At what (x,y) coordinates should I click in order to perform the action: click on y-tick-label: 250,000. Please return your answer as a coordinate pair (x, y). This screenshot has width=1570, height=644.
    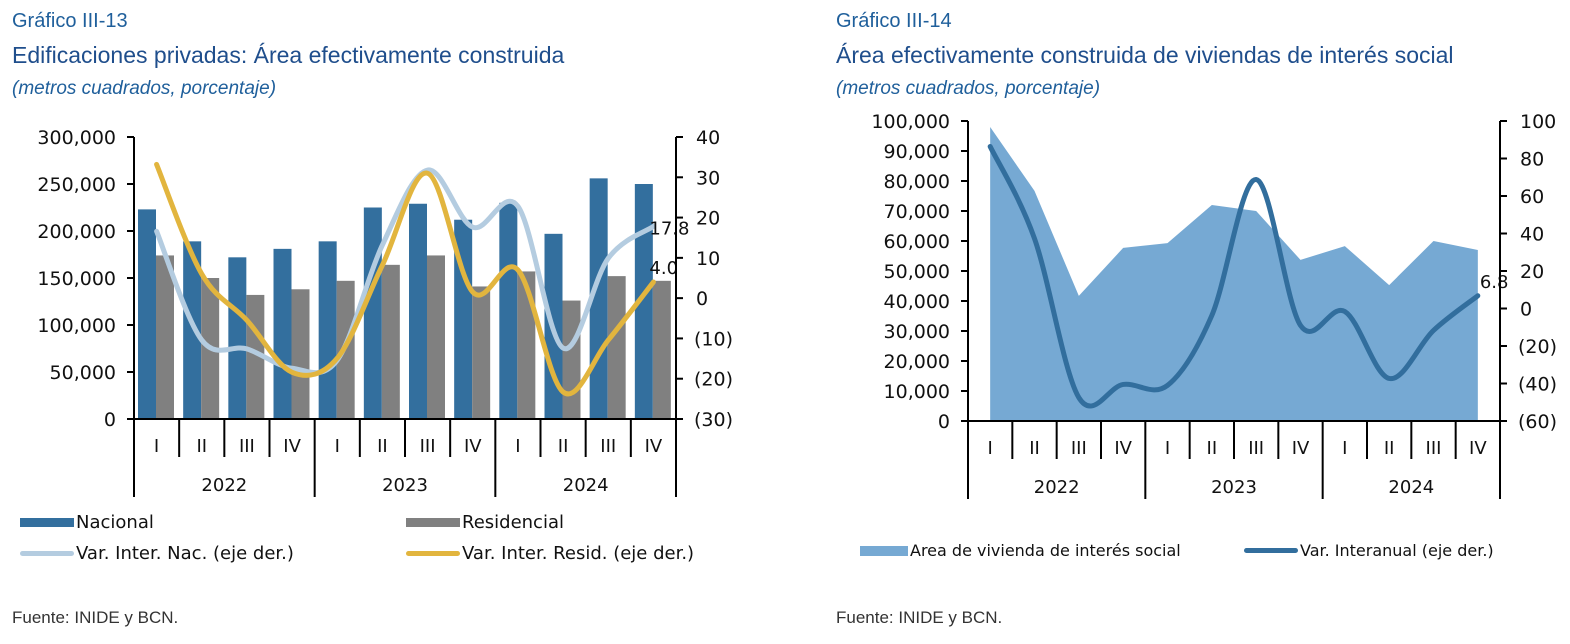
    Looking at the image, I should click on (76, 185).